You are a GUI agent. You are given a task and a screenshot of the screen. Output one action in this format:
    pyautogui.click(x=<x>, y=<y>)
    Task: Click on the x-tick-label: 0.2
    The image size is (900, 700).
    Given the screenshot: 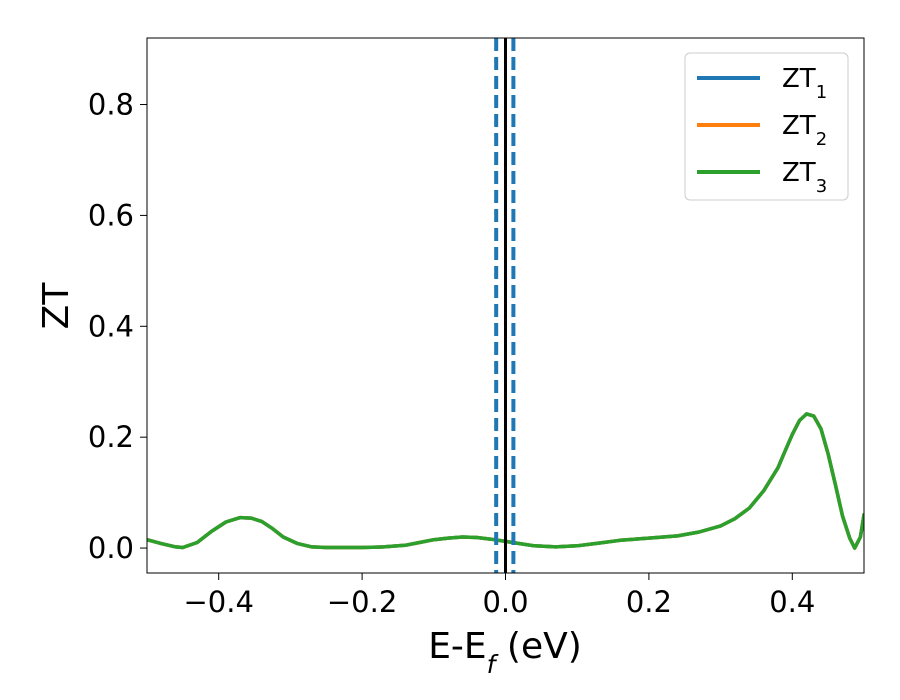 What is the action you would take?
    pyautogui.click(x=649, y=602)
    